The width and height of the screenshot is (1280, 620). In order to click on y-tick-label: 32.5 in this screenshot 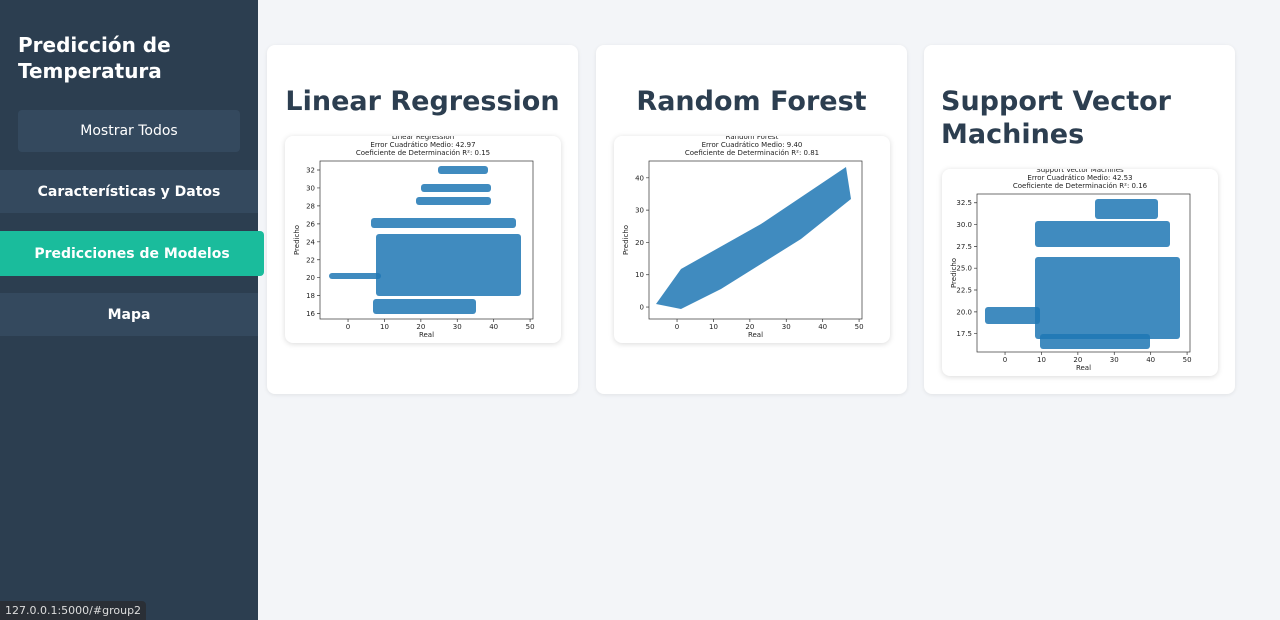, I will do `click(964, 203)`.